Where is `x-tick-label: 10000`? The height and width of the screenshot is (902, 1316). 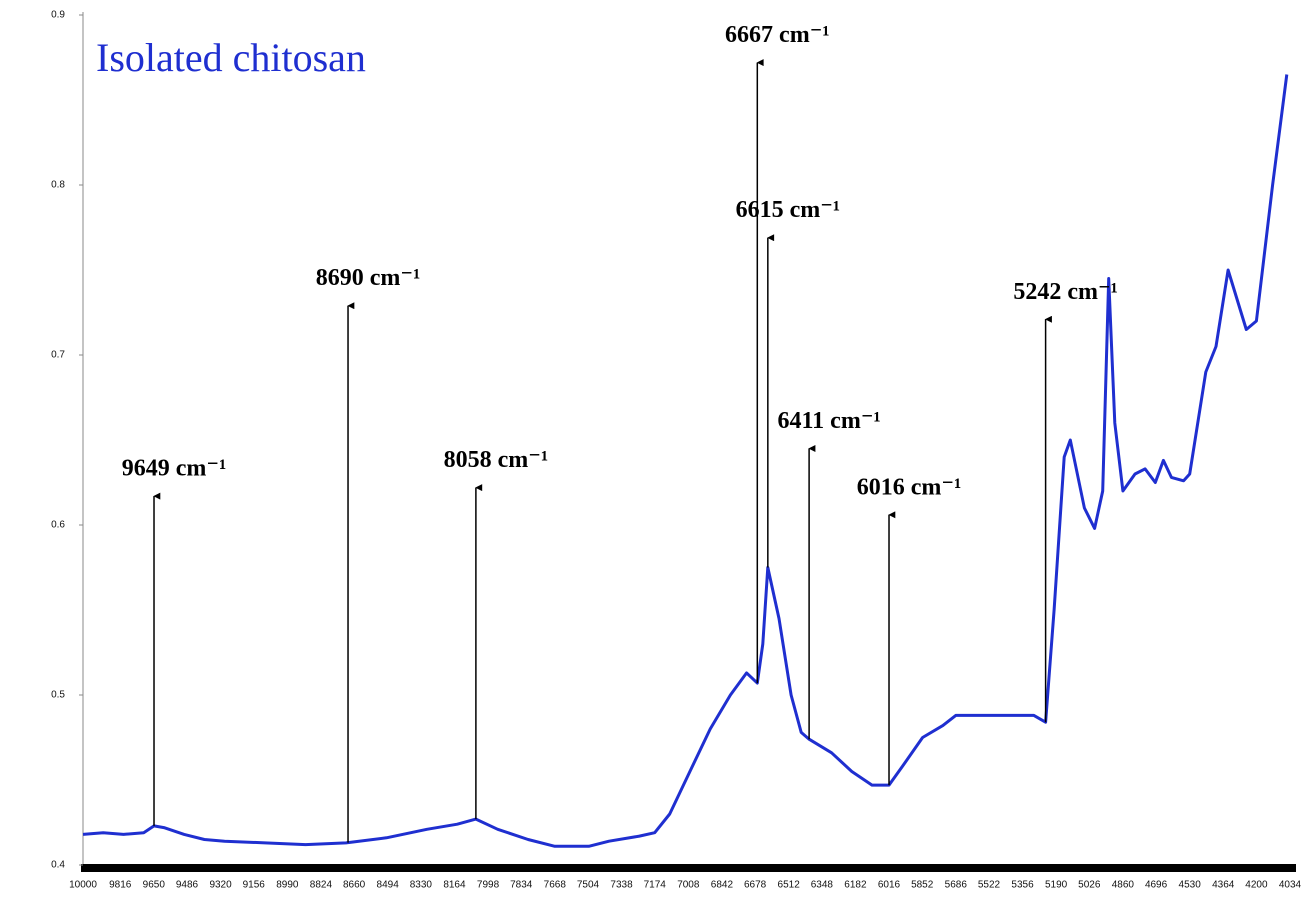
x-tick-label: 10000 is located at coordinates (83, 885).